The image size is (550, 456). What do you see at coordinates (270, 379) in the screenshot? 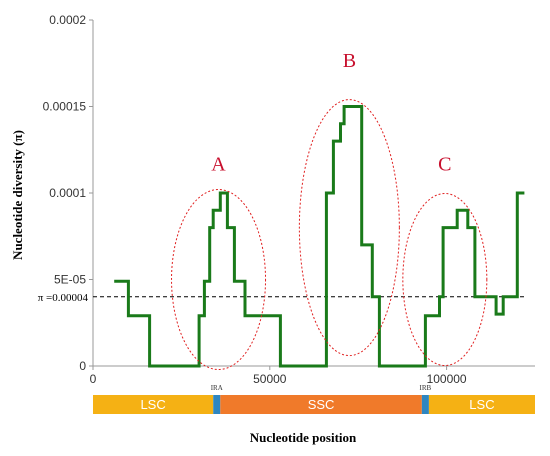
I see `x-tick-label: 50000` at bounding box center [270, 379].